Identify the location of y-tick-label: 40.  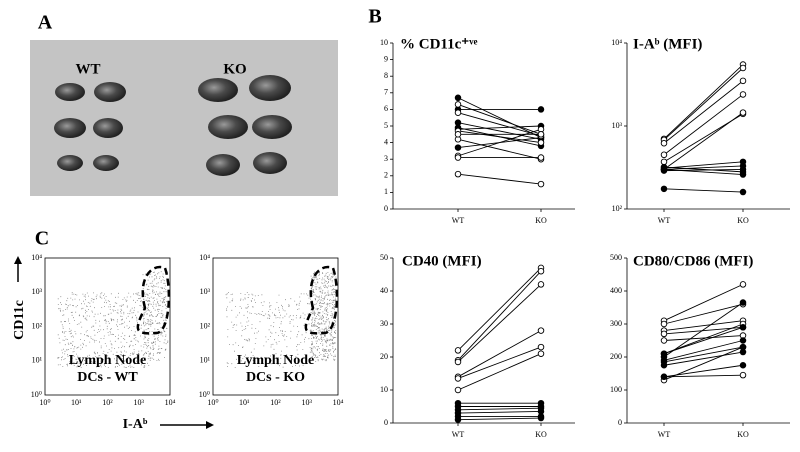
(384, 290).